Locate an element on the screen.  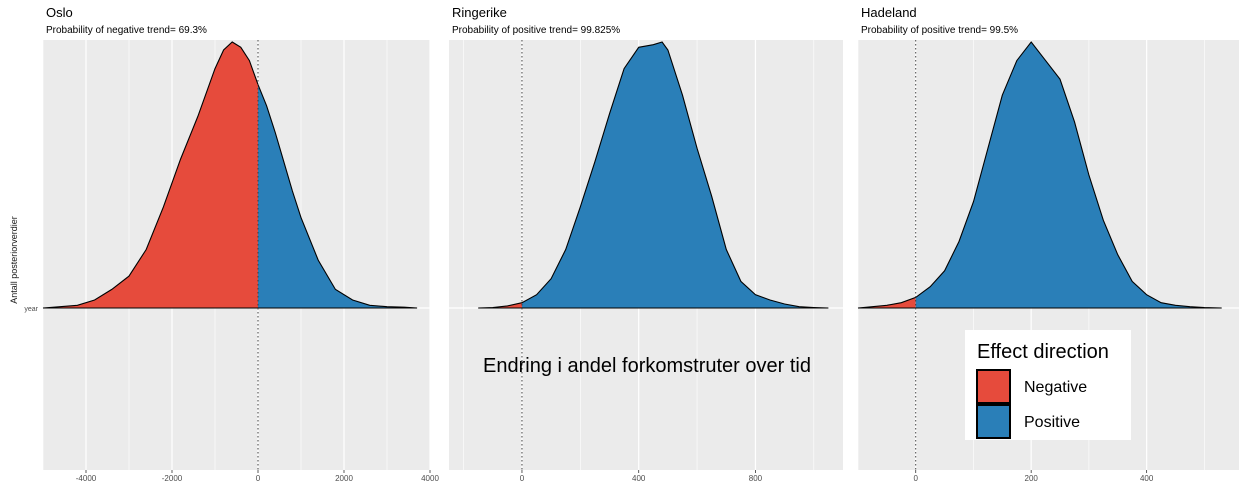
panel-title: Oslo is located at coordinates (59, 12).